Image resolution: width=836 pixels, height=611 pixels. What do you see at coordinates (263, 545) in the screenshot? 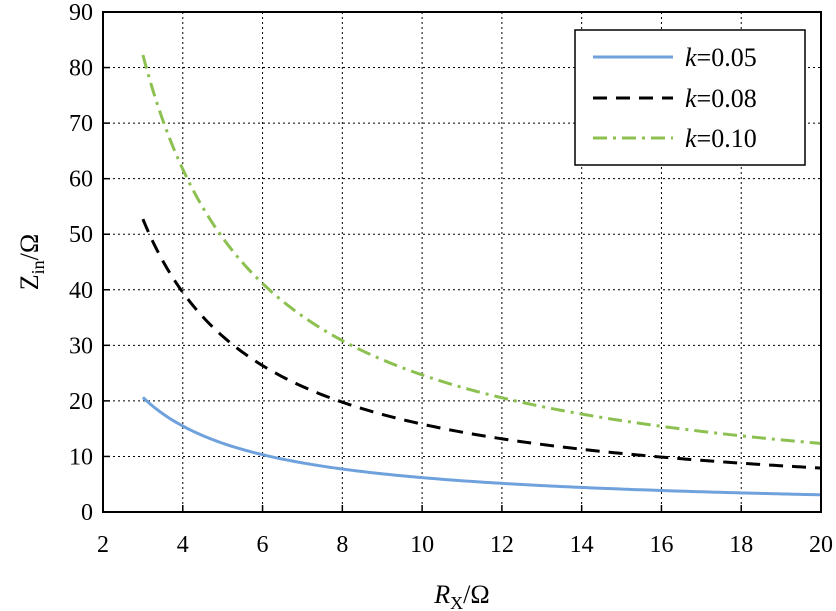
I see `x-tick-label: 6` at bounding box center [263, 545].